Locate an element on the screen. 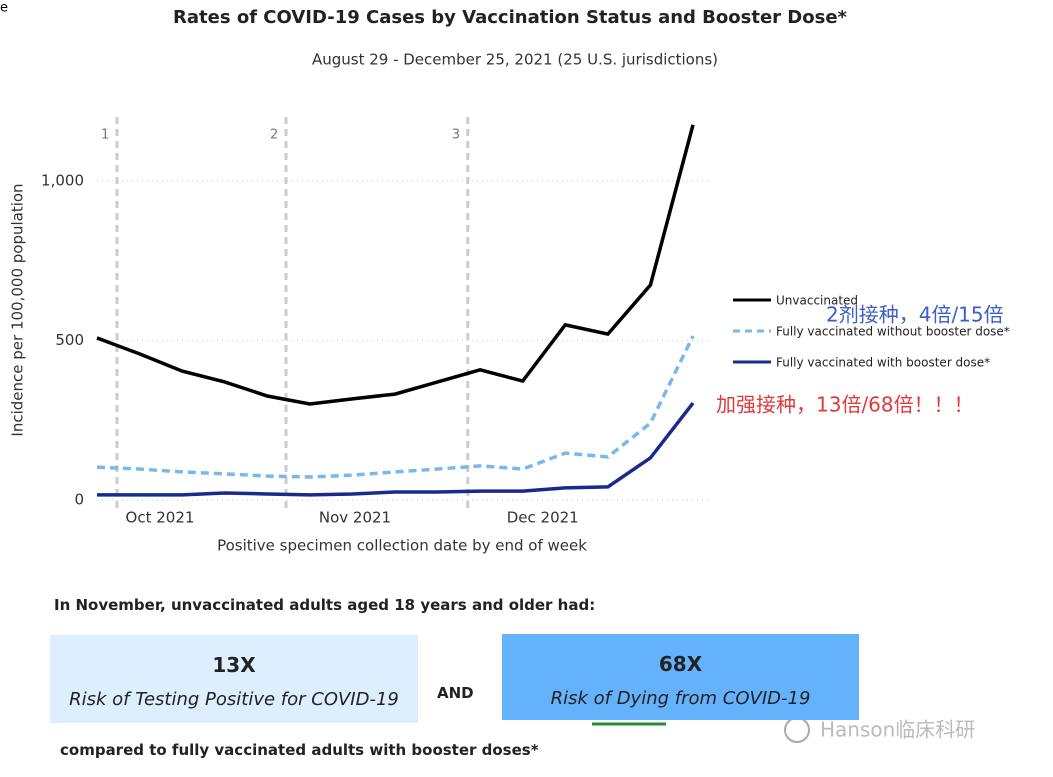  corner-text: e is located at coordinates (4, 8).